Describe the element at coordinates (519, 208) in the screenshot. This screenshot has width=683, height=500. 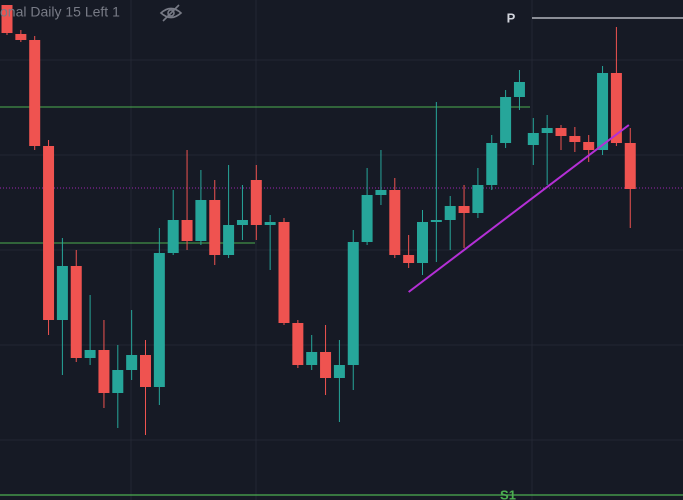
I see `trendline` at that location.